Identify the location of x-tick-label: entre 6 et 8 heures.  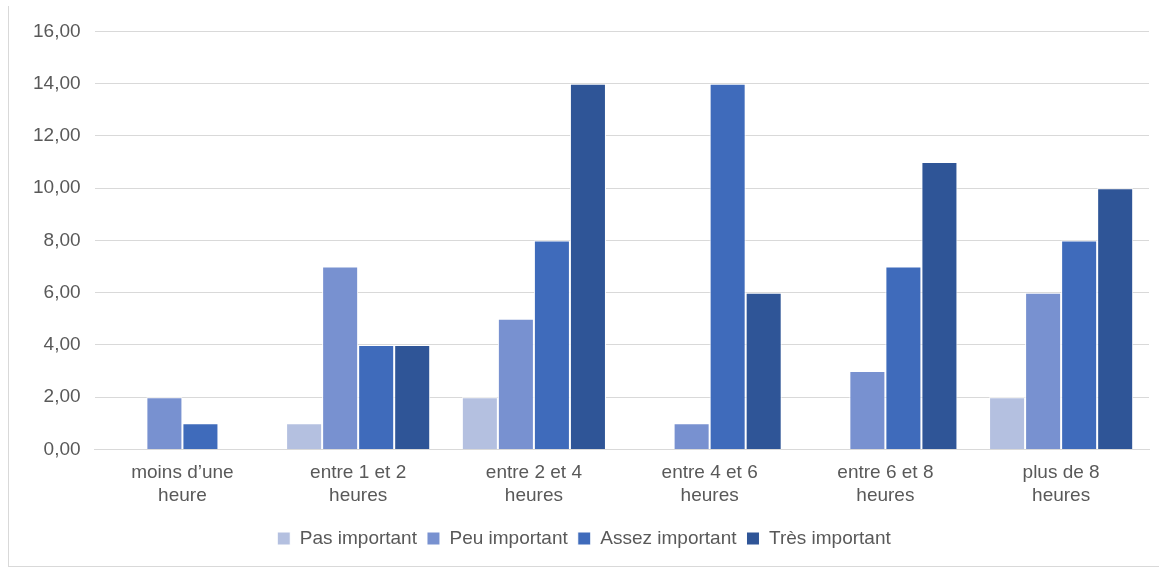
(885, 483).